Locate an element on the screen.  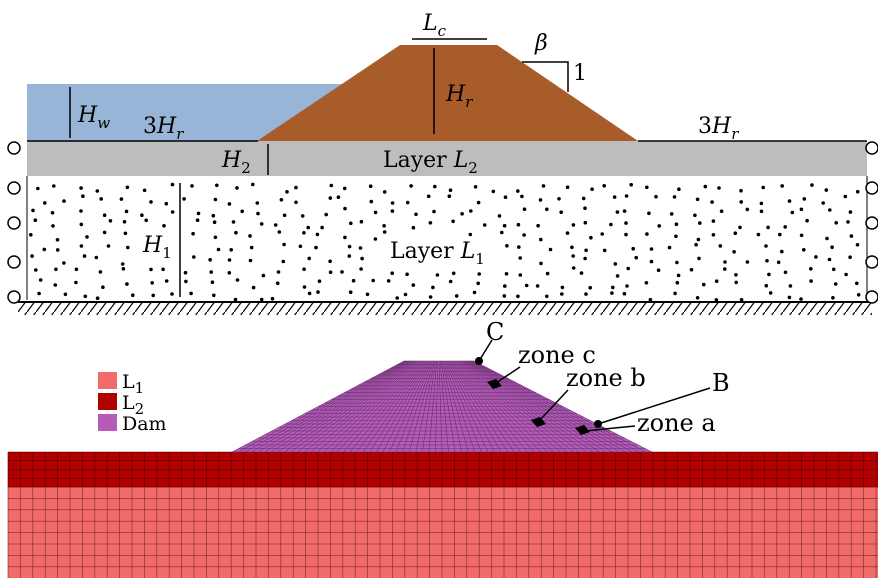
zone-b-leader is located at coordinates (554, 405).